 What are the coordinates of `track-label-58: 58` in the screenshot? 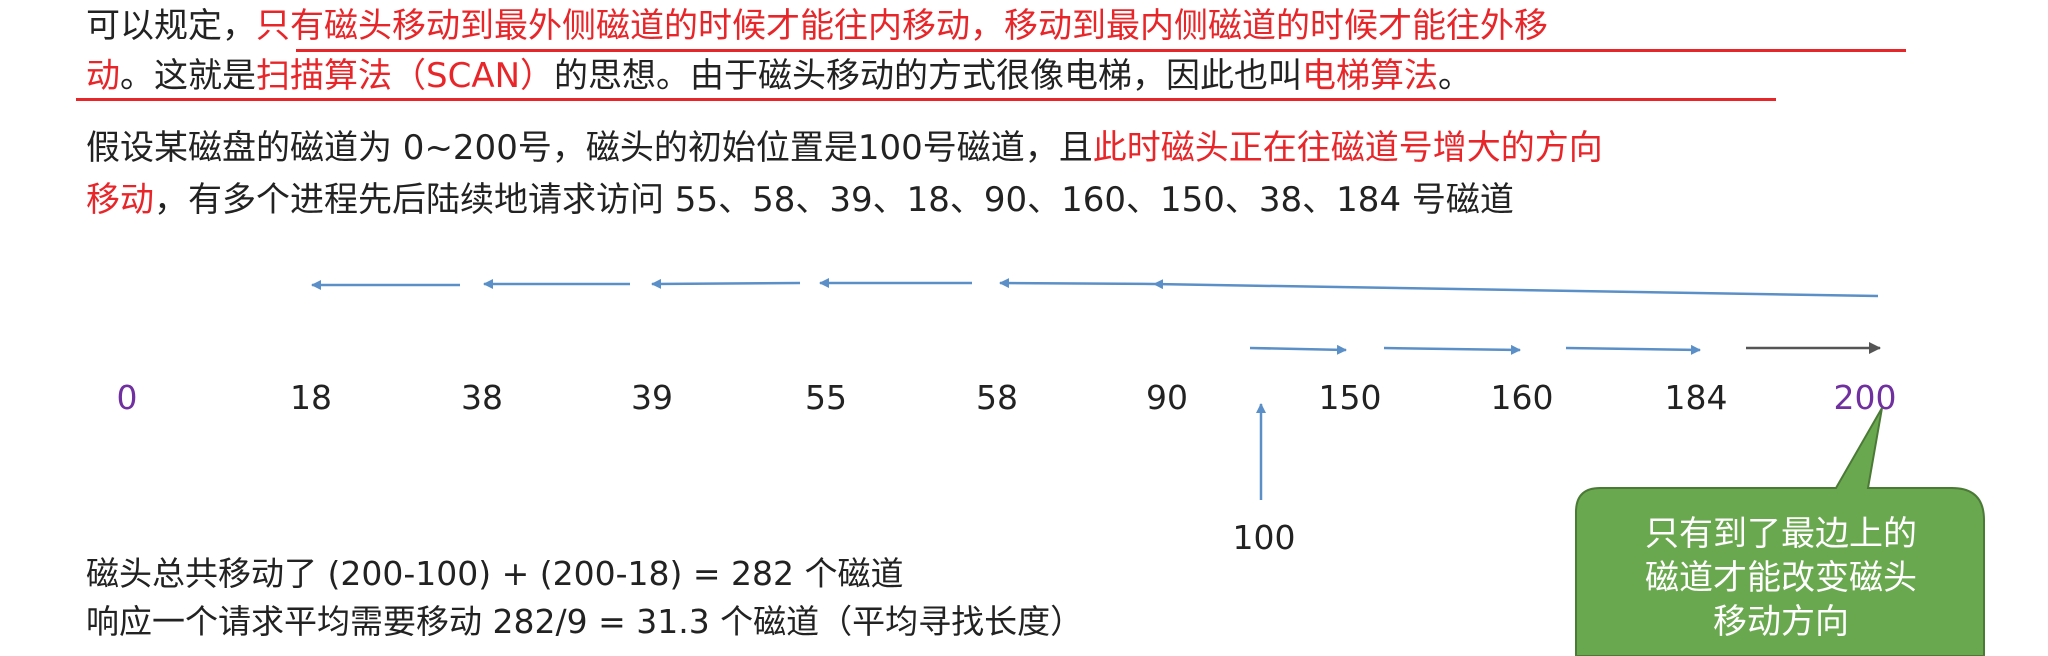 It's located at (997, 397).